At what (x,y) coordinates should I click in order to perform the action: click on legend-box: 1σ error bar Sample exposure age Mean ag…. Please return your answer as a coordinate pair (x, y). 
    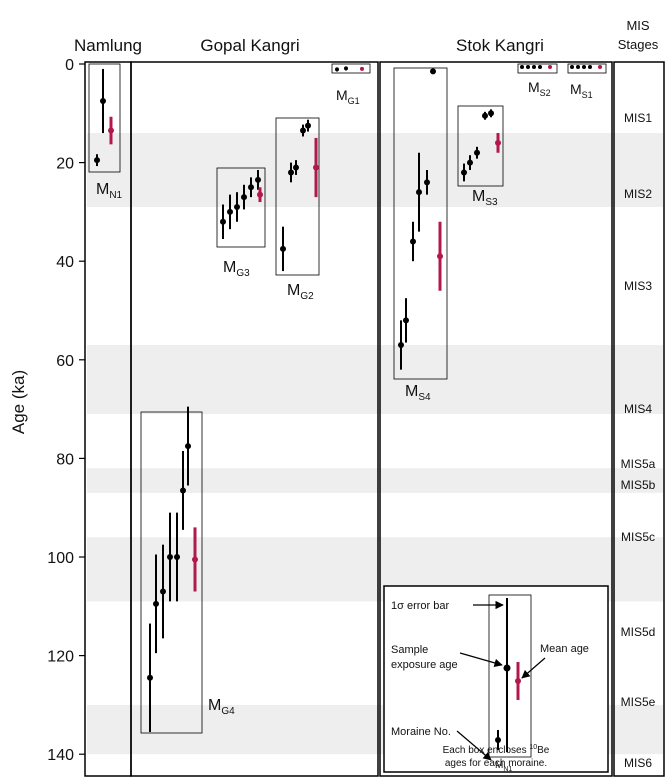
    Looking at the image, I should click on (496, 679).